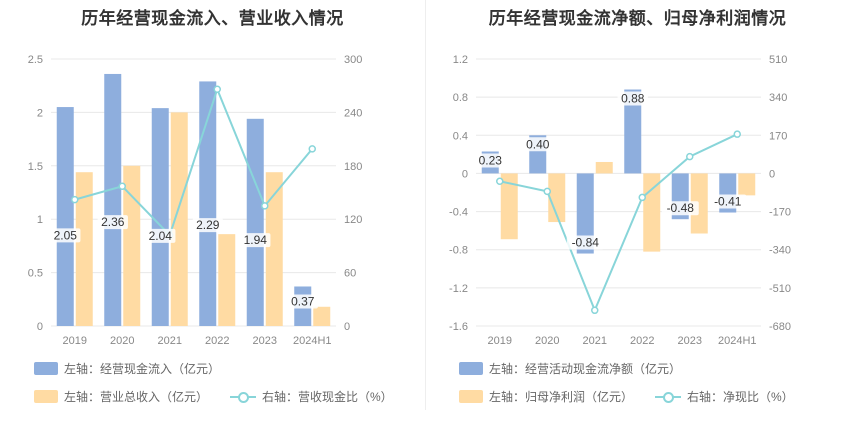 Image resolution: width=850 pixels, height=437 pixels. What do you see at coordinates (353, 167) in the screenshot?
I see `right-axis-tick-label: 180` at bounding box center [353, 167].